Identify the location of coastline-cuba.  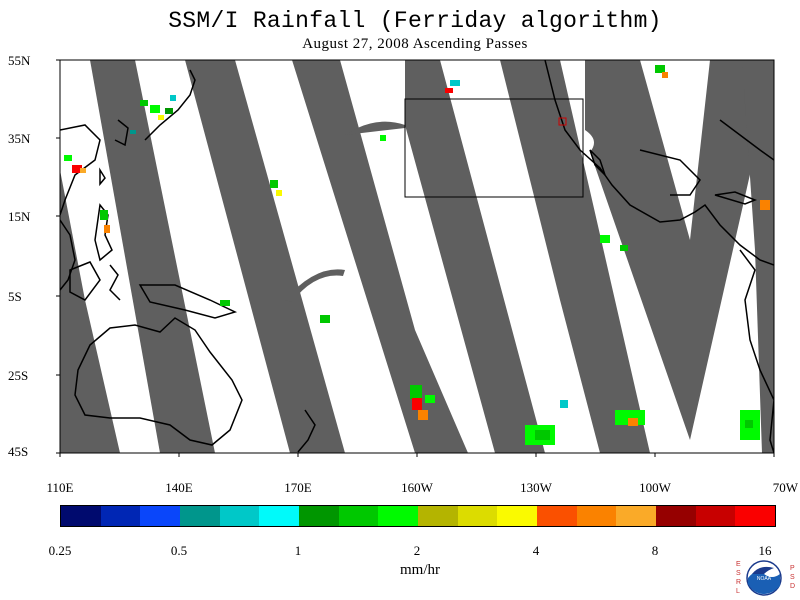
(736, 198).